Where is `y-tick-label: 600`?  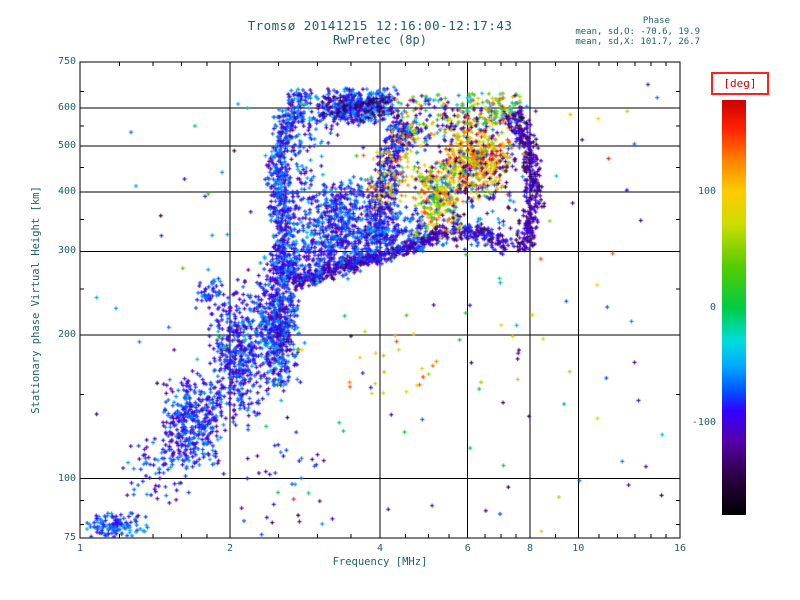
y-tick-label: 600 is located at coordinates (66, 108).